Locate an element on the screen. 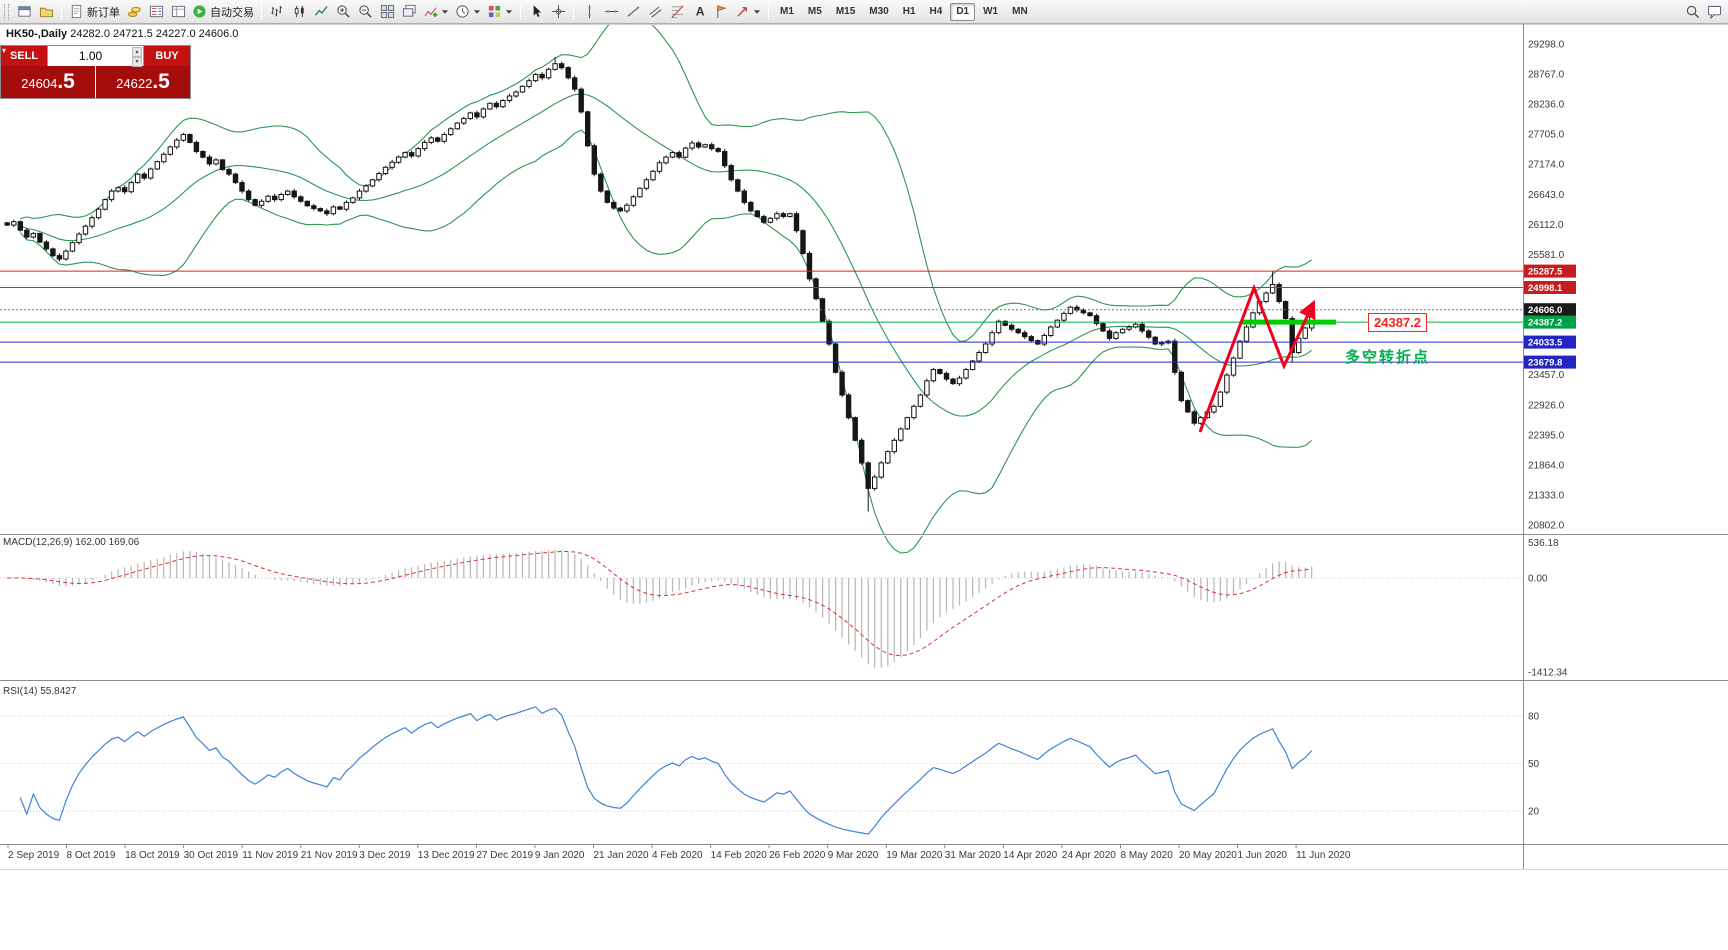 The image size is (1728, 950). new-order-button: 新订单 is located at coordinates (94, 12).